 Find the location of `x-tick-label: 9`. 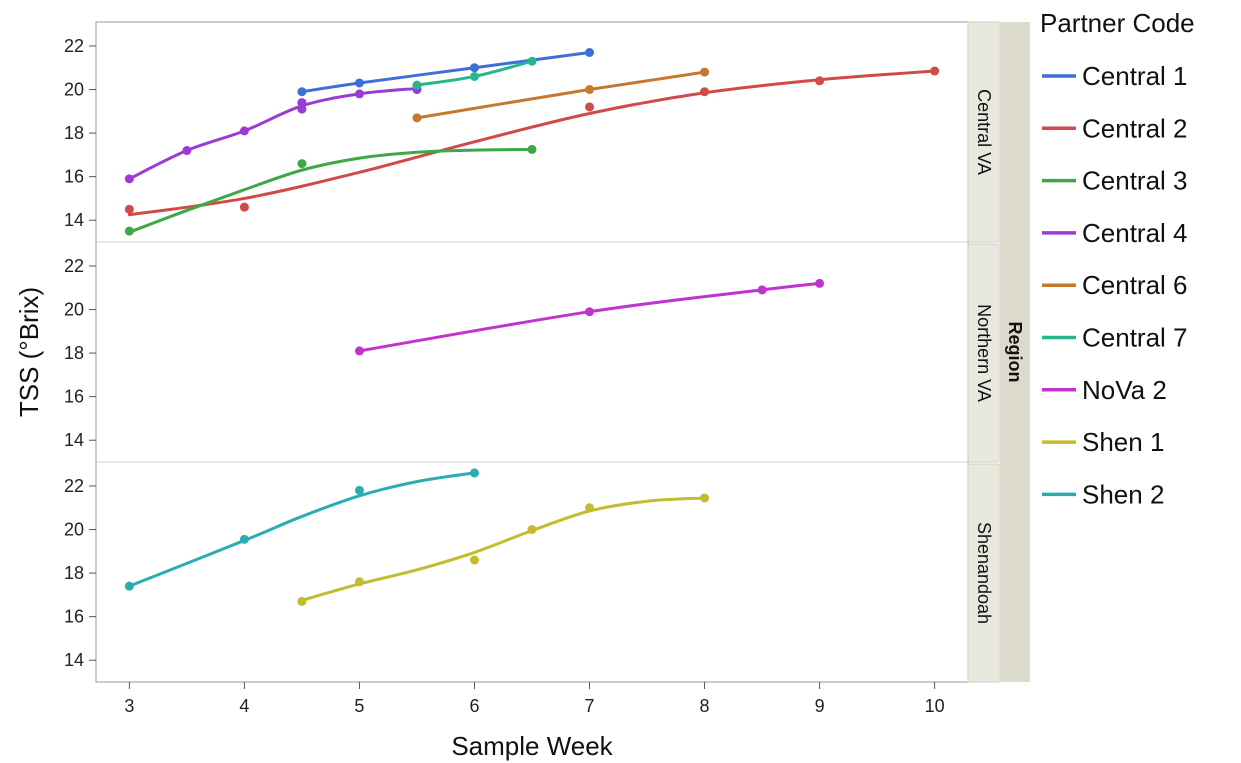

x-tick-label: 9 is located at coordinates (820, 706).